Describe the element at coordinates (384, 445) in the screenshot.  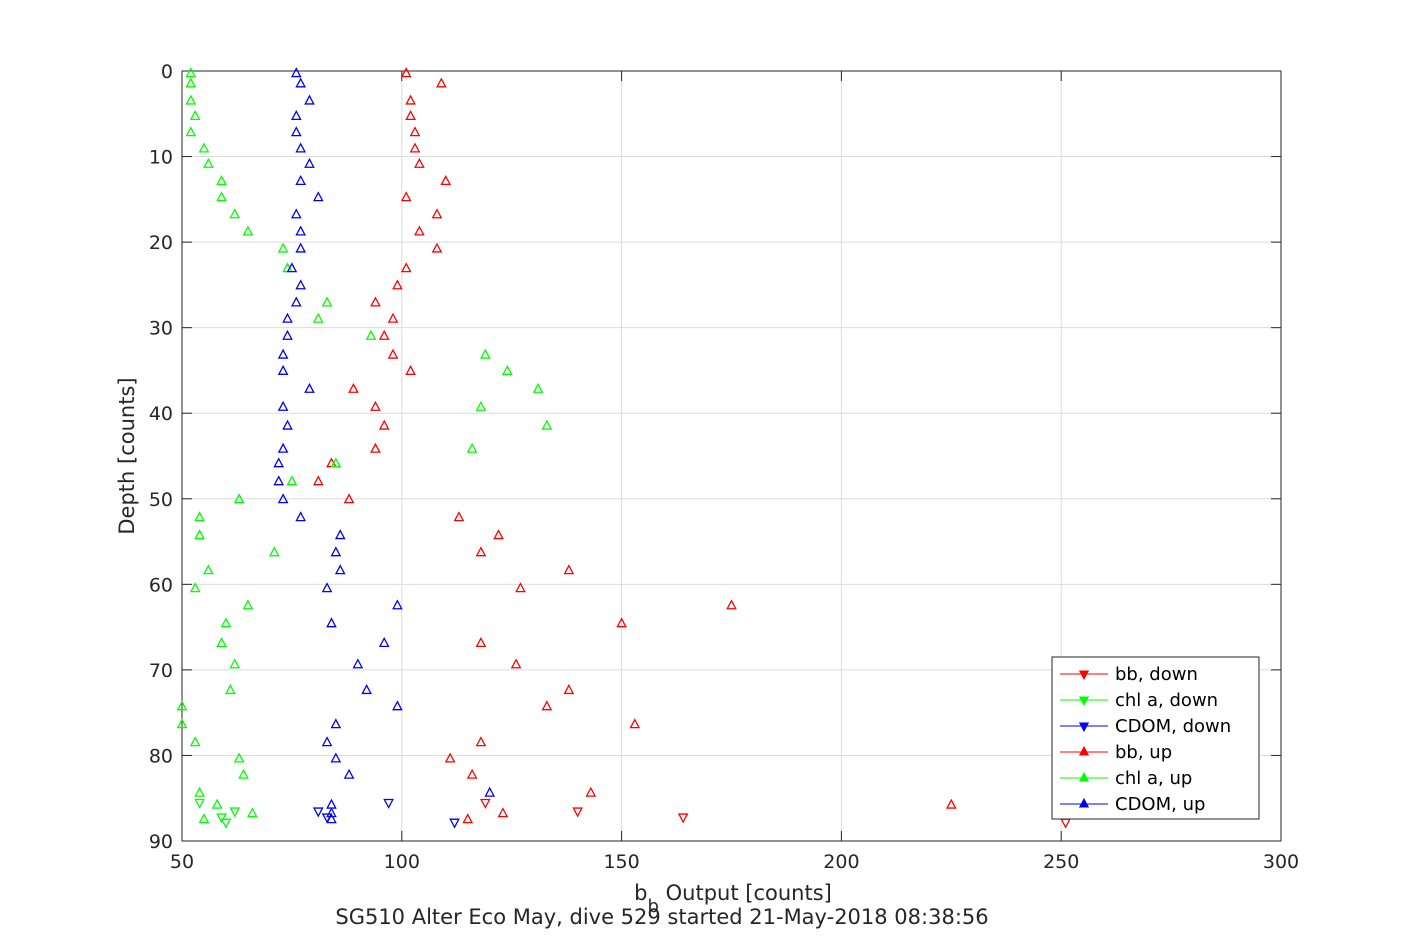
I see `series-cdom-up` at that location.